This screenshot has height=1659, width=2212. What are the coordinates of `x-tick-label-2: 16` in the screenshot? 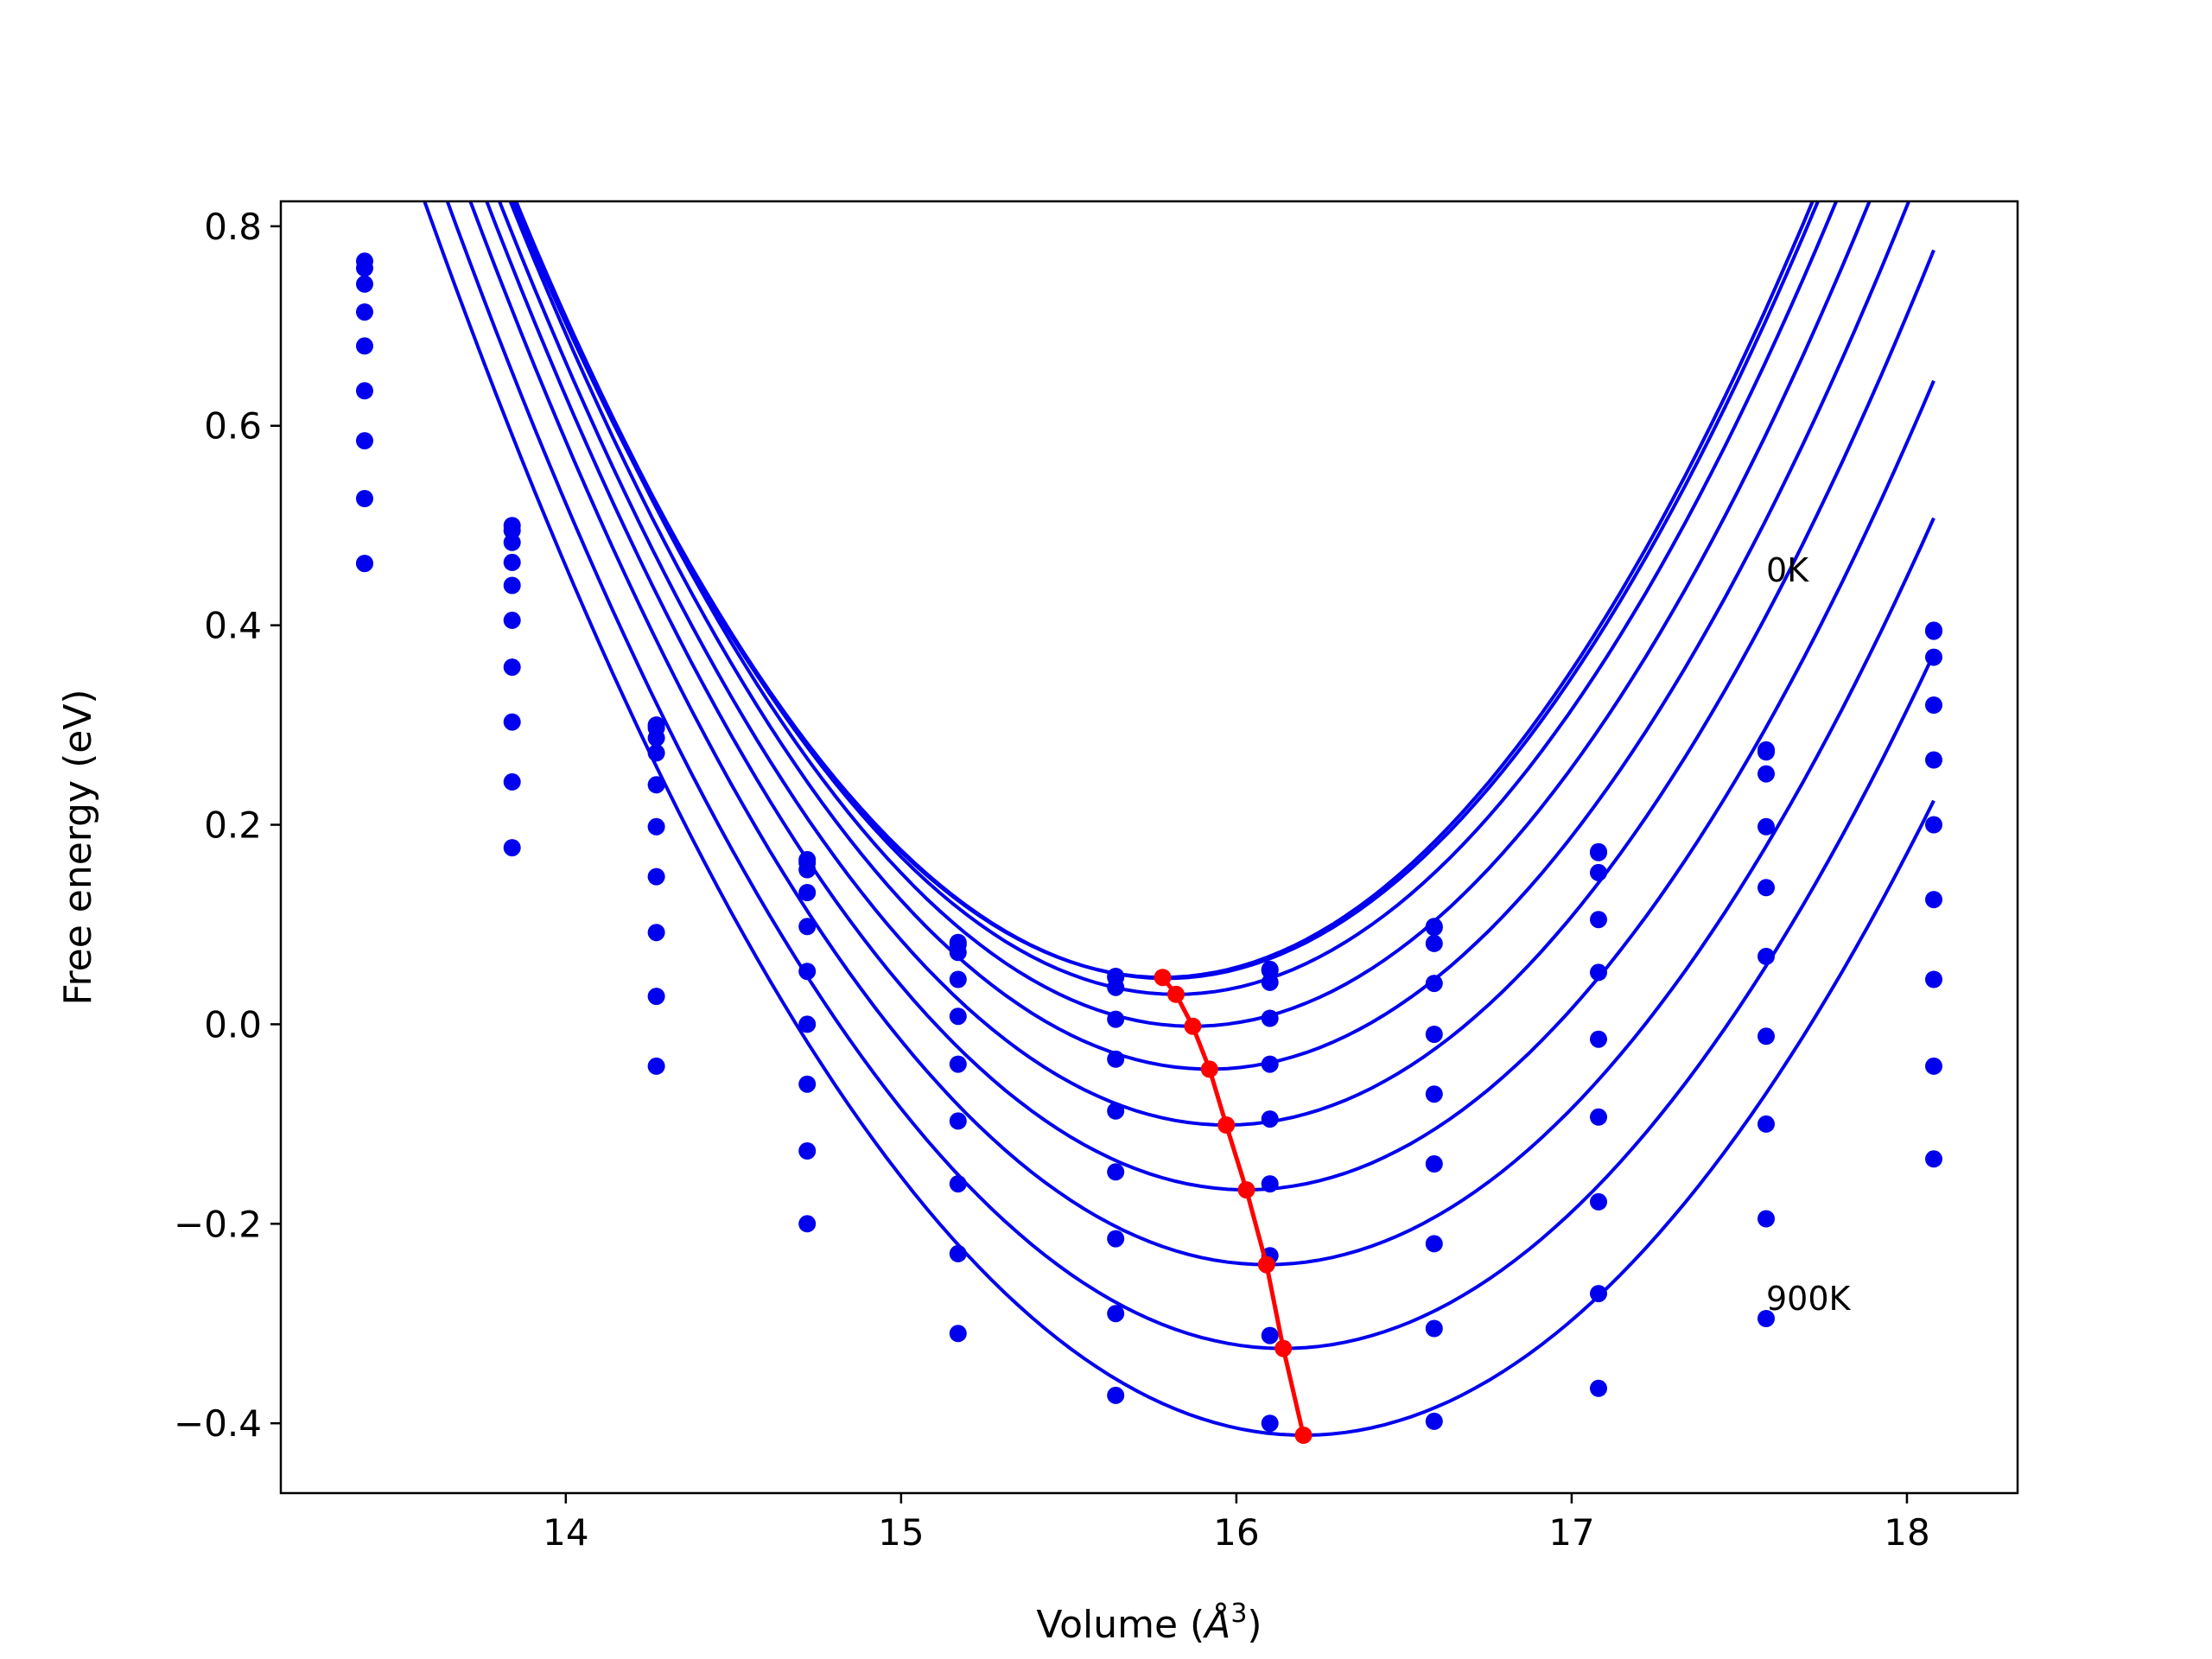 It's located at (1236, 1532).